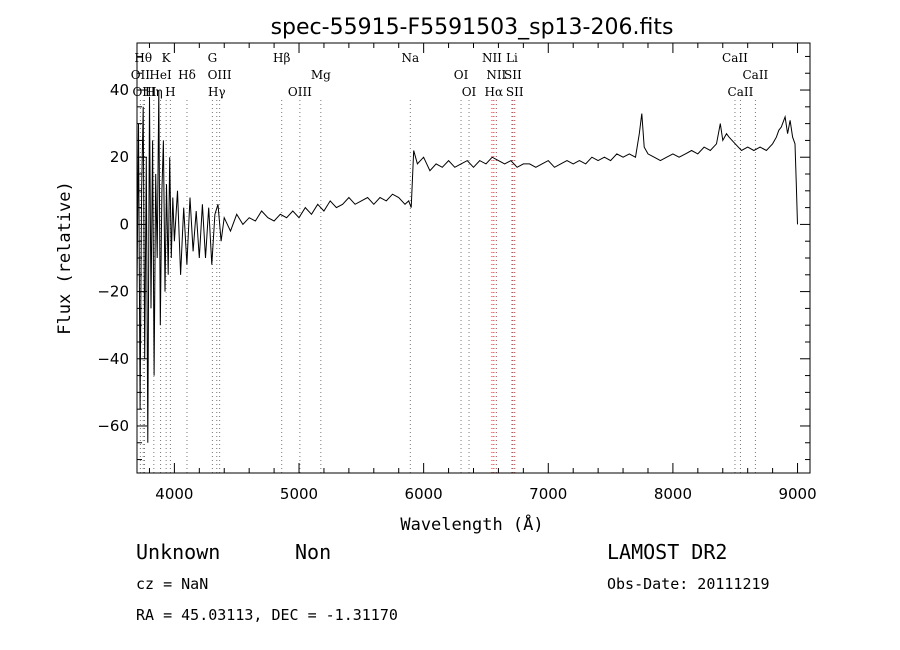 This screenshot has height=650, width=900. What do you see at coordinates (113, 359) in the screenshot?
I see `y-tick-label: −40` at bounding box center [113, 359].